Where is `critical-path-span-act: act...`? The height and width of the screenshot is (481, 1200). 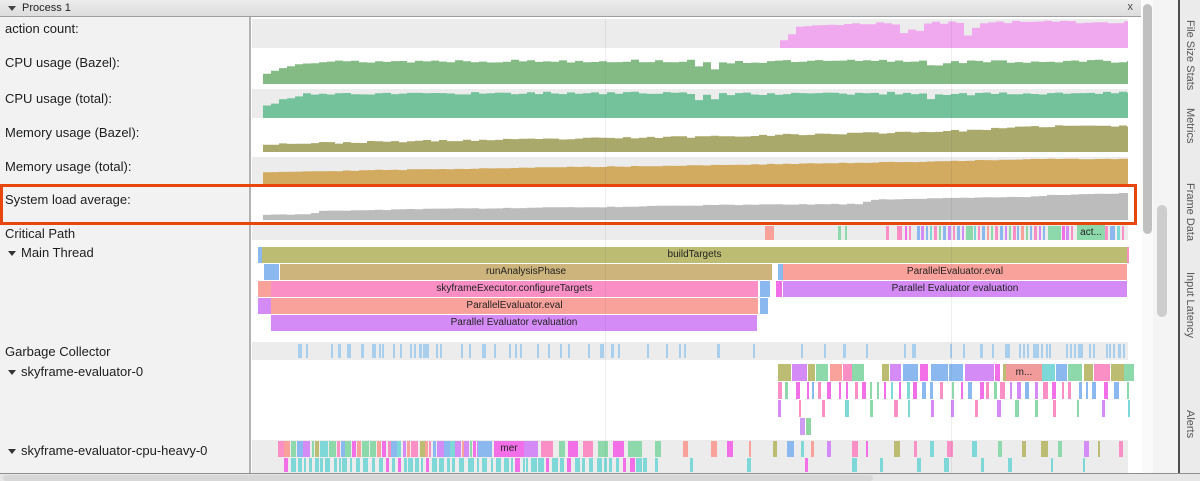 critical-path-span-act: act... is located at coordinates (1091, 232).